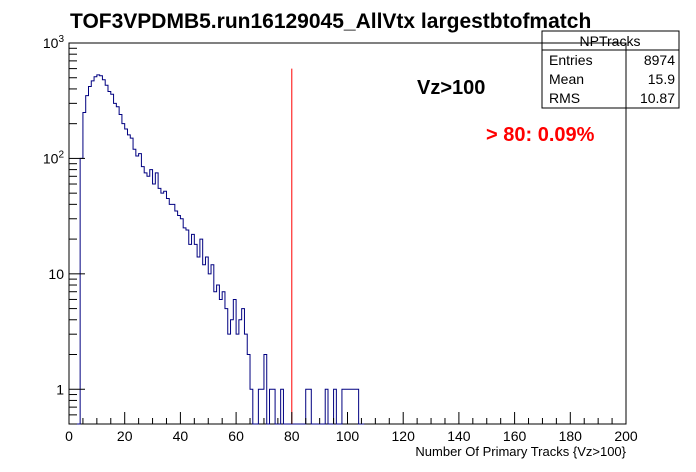 Image resolution: width=696 pixels, height=472 pixels. Describe the element at coordinates (459, 436) in the screenshot. I see `x-tick-label: 140` at that location.